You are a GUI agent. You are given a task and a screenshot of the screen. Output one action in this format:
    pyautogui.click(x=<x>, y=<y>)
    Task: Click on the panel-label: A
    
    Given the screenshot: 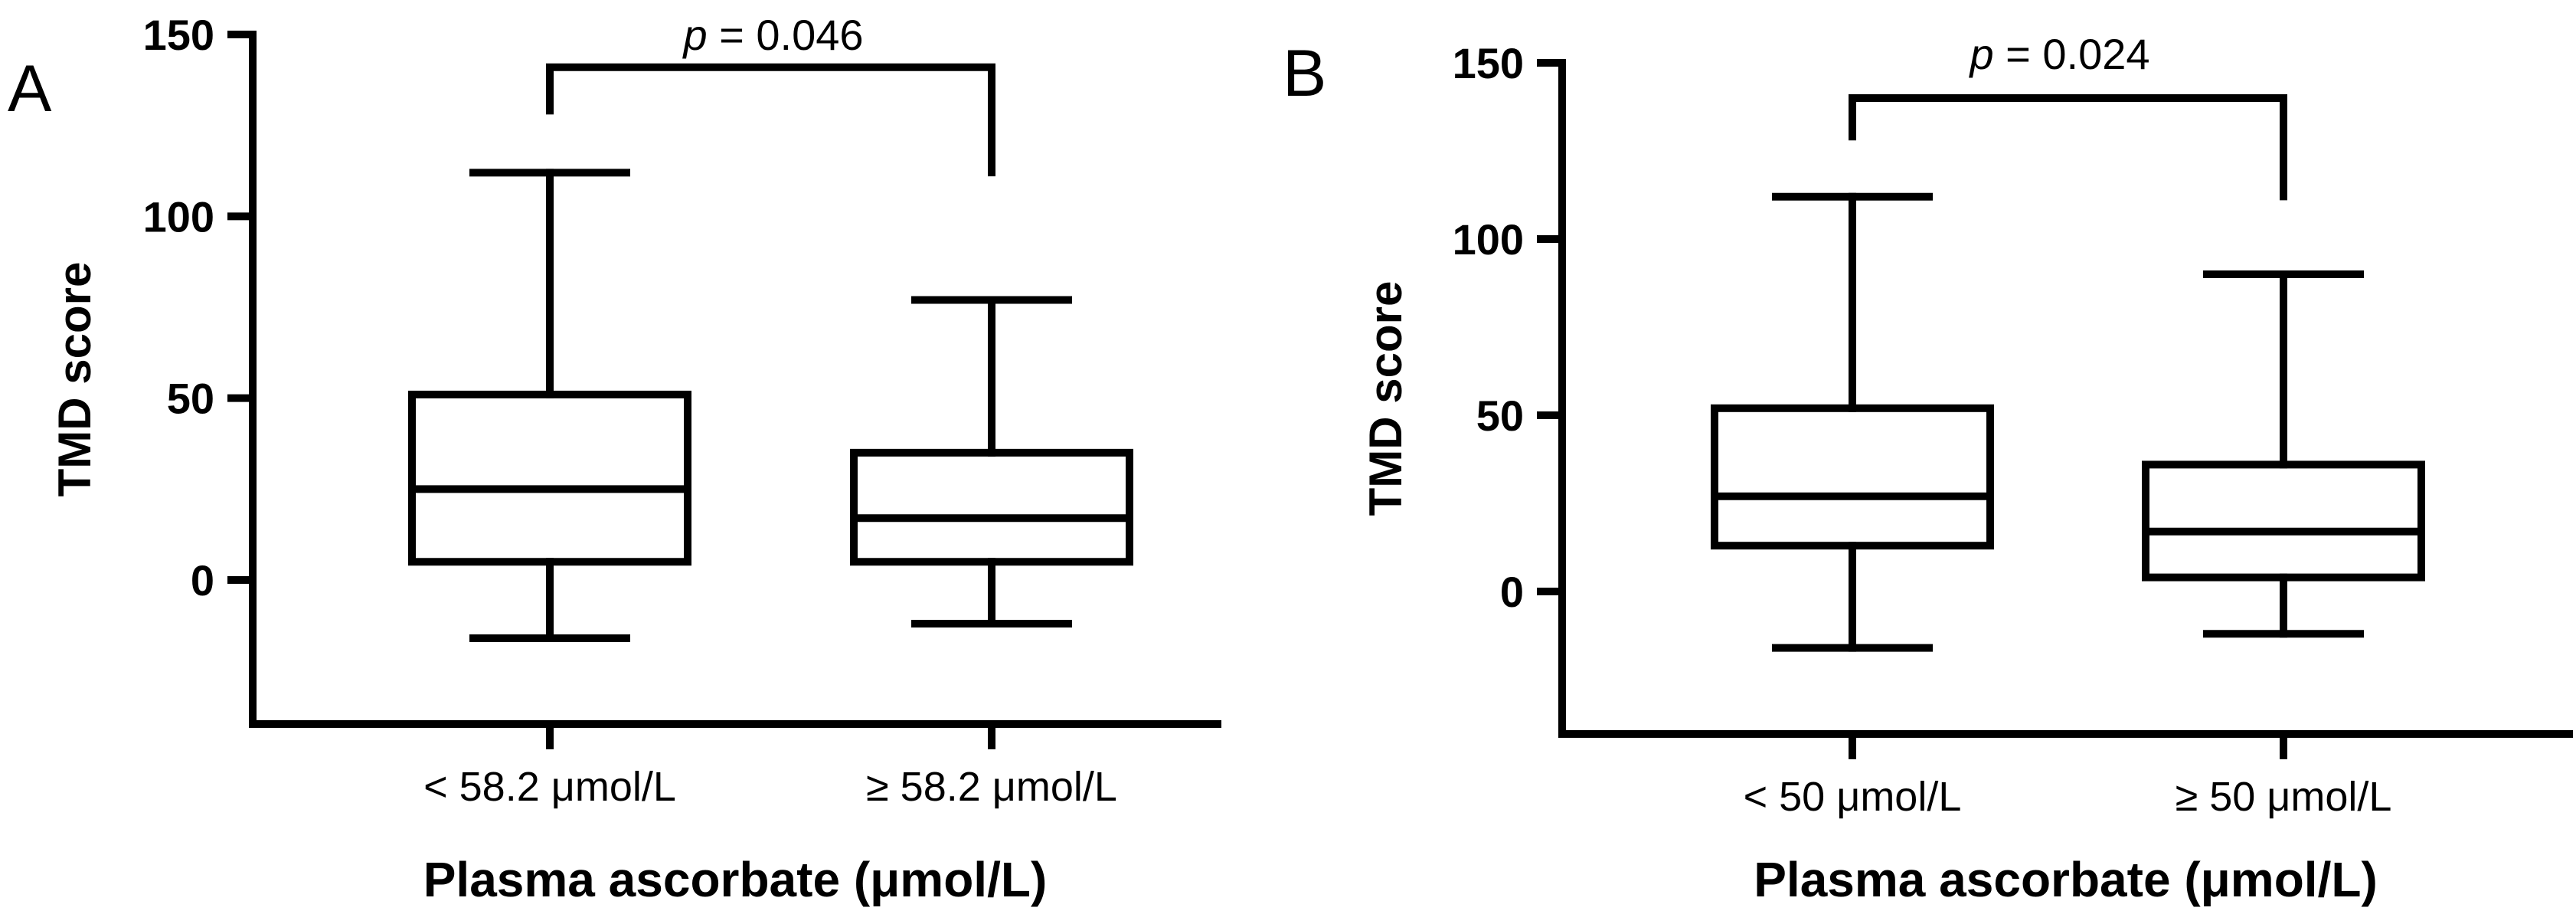 What is the action you would take?
    pyautogui.click(x=30, y=89)
    